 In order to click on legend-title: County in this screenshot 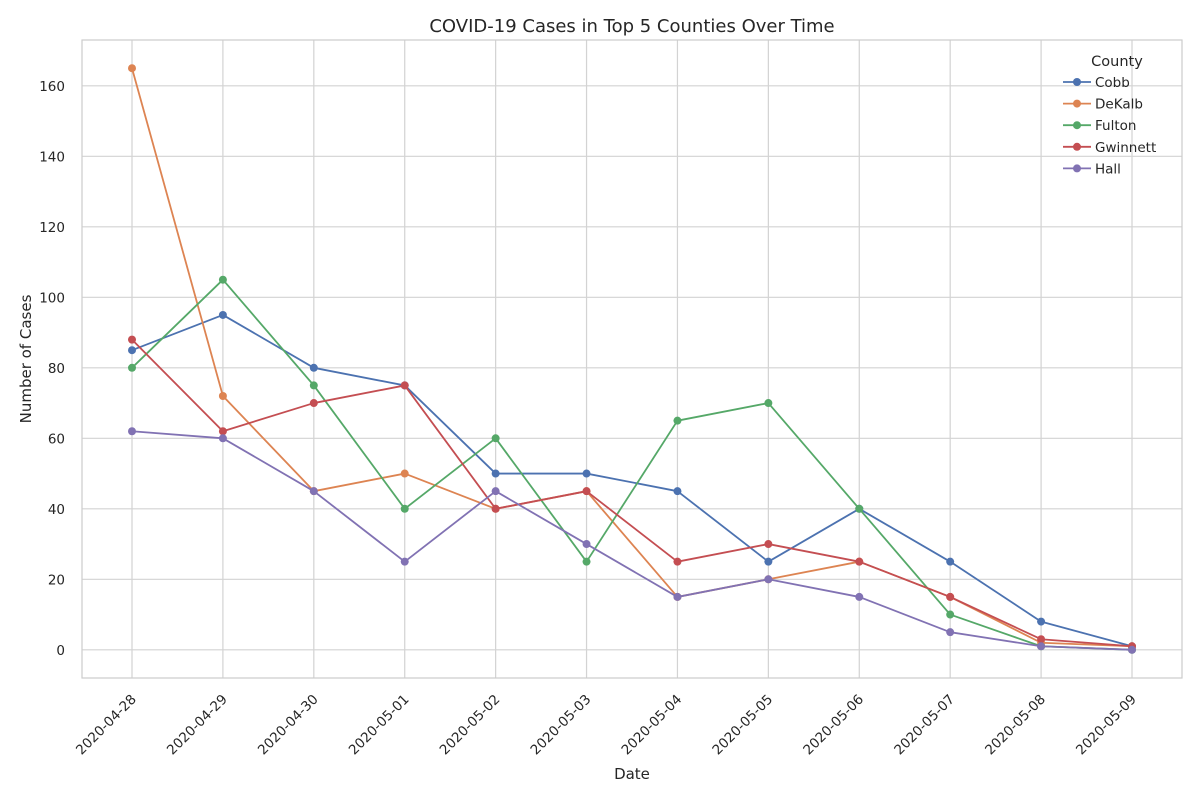, I will do `click(1117, 62)`.